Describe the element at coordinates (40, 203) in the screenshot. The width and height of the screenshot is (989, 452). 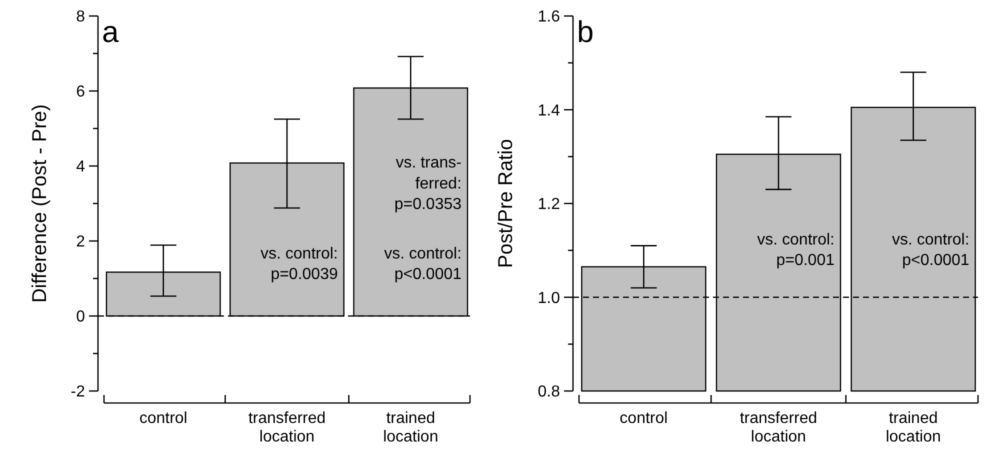
I see `y-axis-title: Difference (Post - Pre)` at that location.